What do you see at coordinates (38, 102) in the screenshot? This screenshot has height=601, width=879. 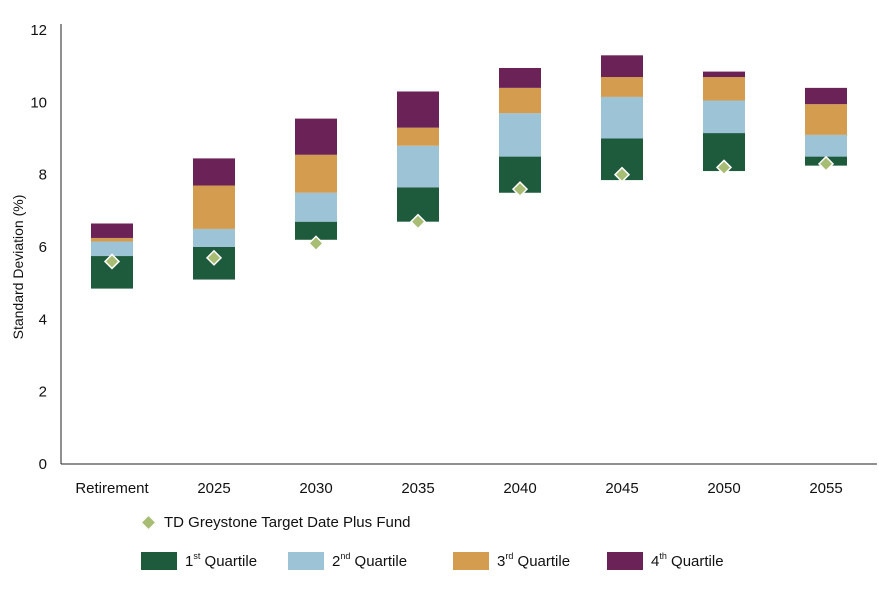 I see `y-tick-label: 10` at bounding box center [38, 102].